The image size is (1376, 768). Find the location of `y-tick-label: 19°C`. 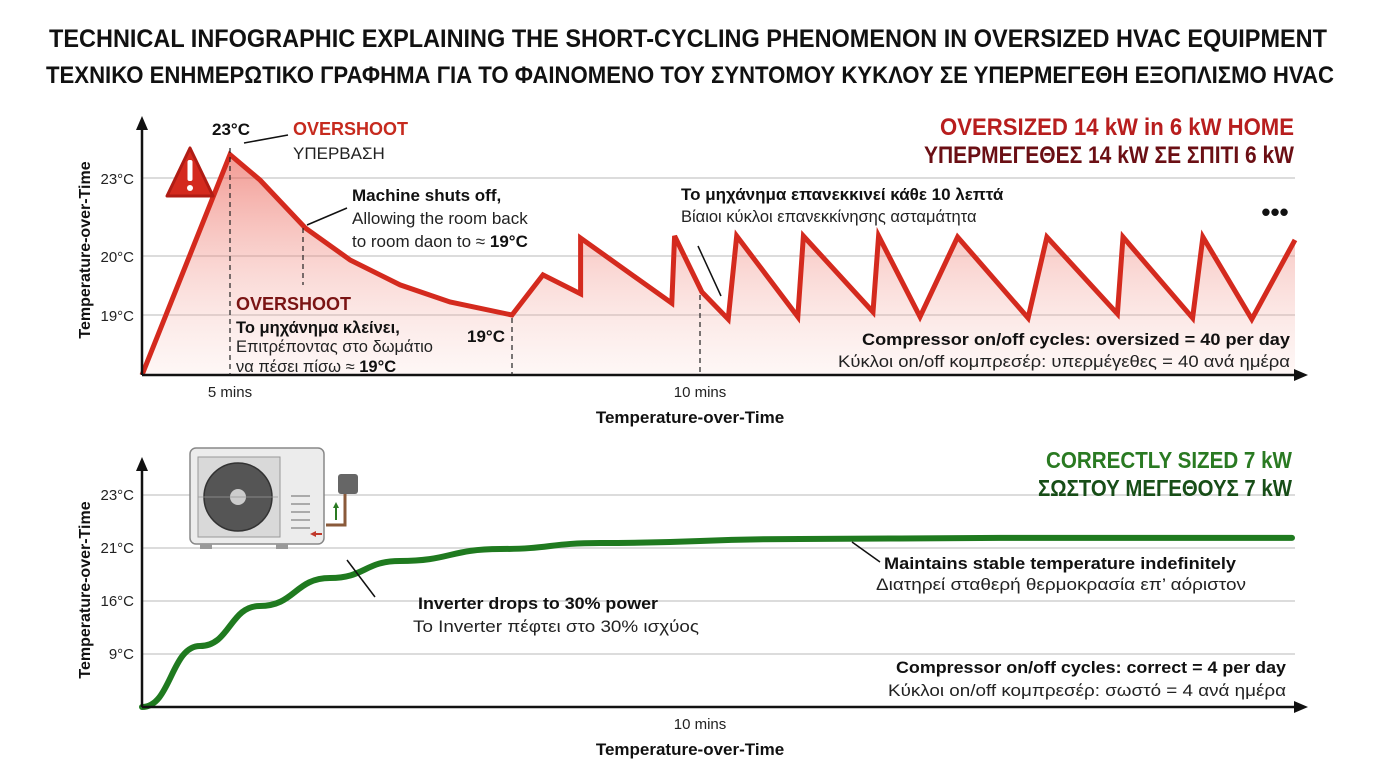

y-tick-label: 19°C is located at coordinates (117, 316).